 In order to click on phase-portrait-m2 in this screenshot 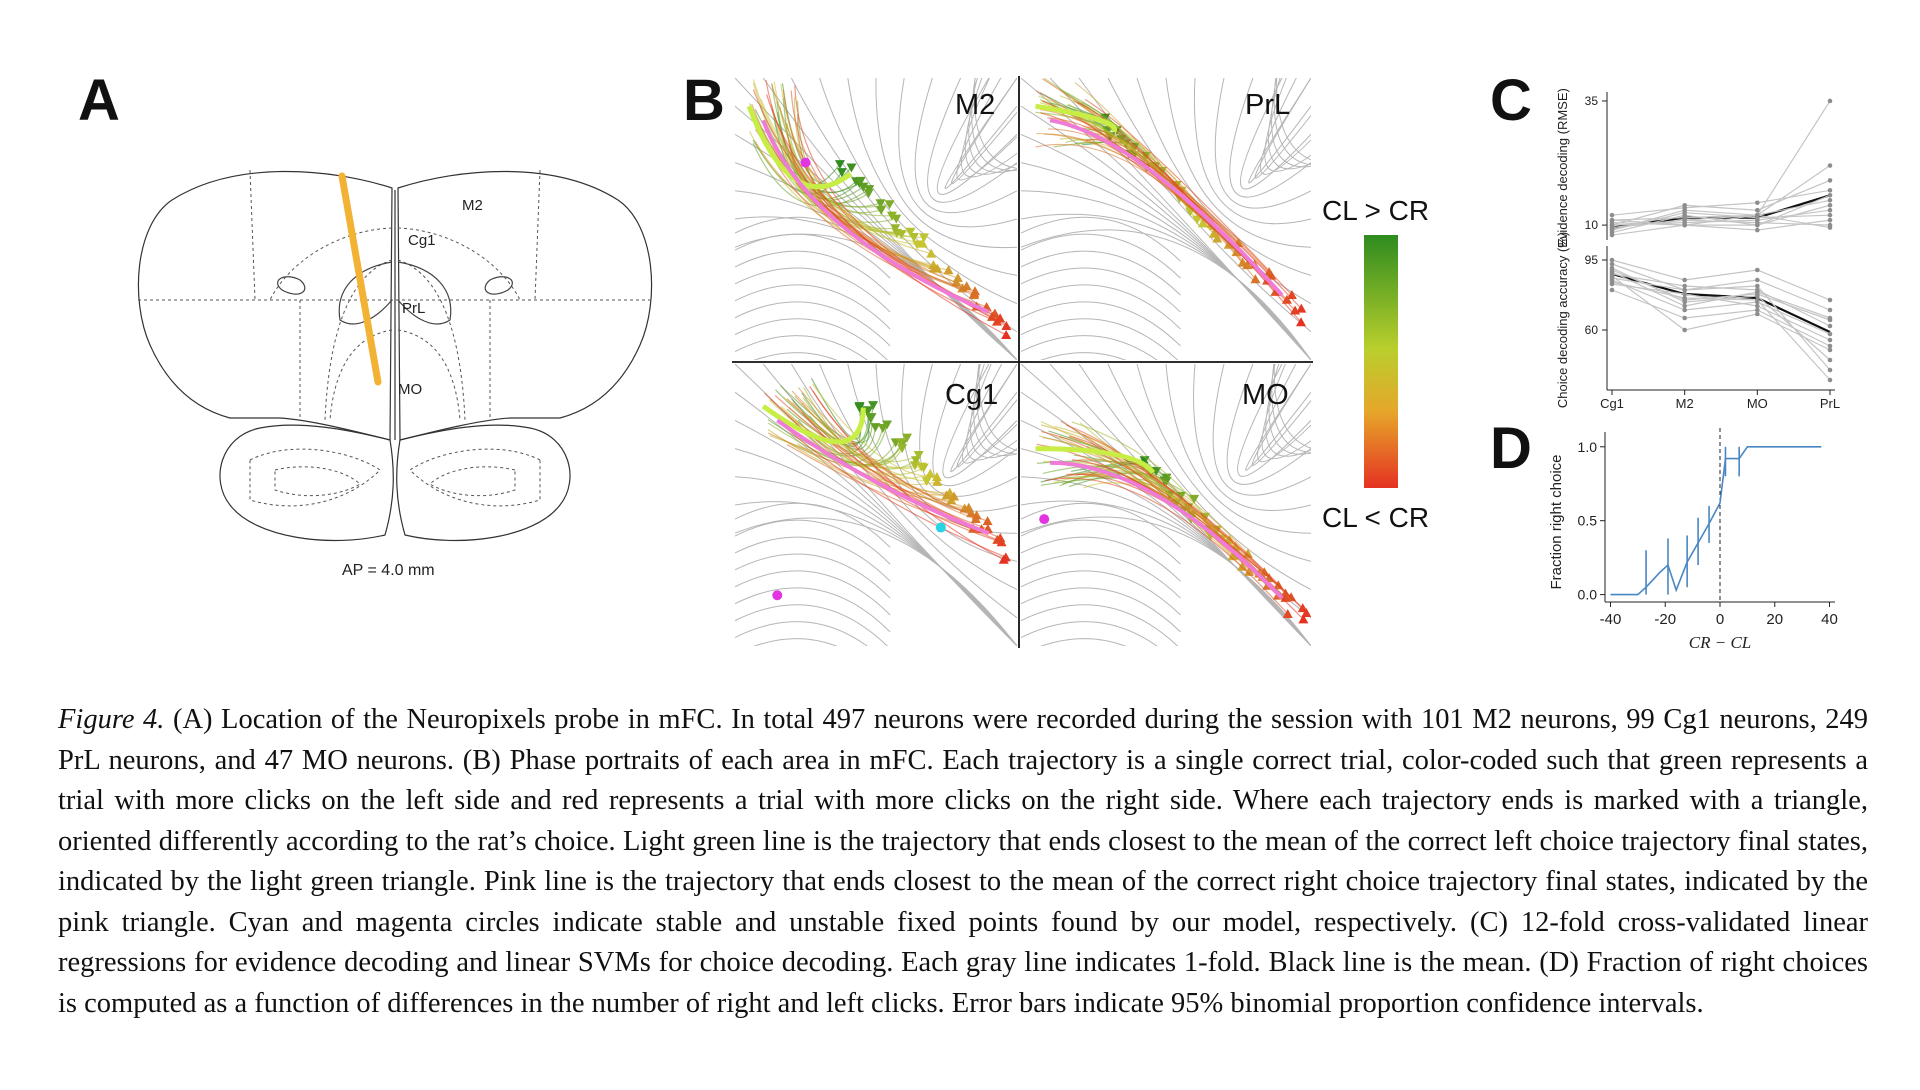, I will do `click(876, 219)`.